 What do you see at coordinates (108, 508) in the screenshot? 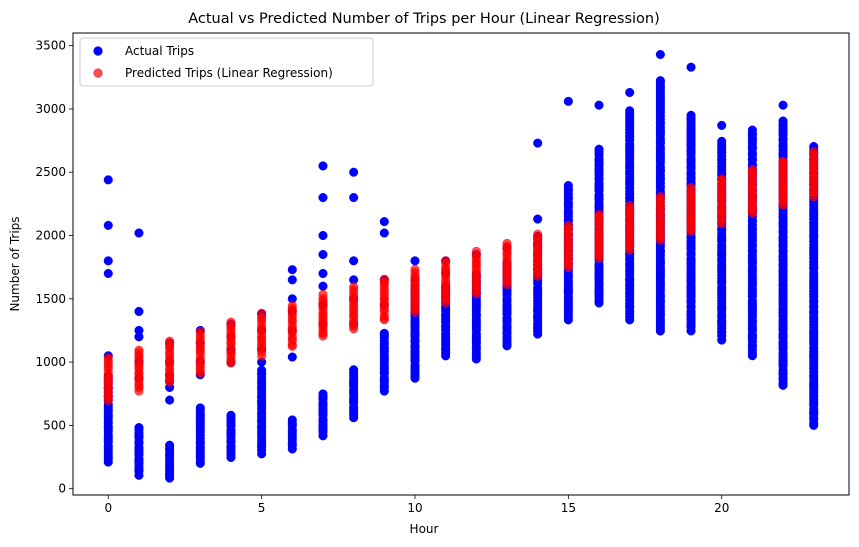
I see `x-tick-label: 0` at bounding box center [108, 508].